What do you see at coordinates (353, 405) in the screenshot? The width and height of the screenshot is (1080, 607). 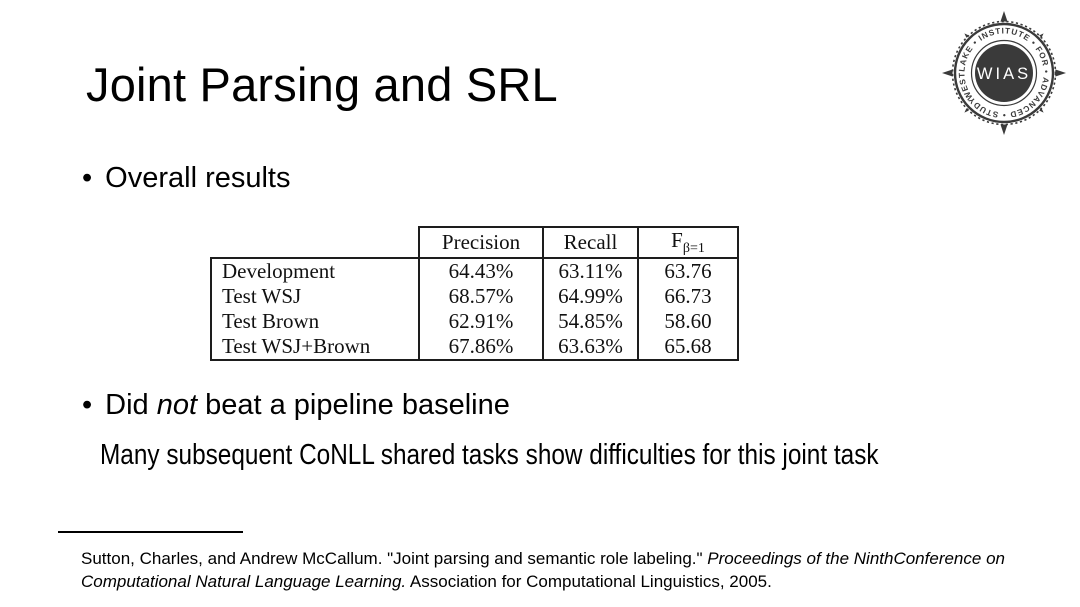 I see `bullet2-post: beat a pipeline baseline` at bounding box center [353, 405].